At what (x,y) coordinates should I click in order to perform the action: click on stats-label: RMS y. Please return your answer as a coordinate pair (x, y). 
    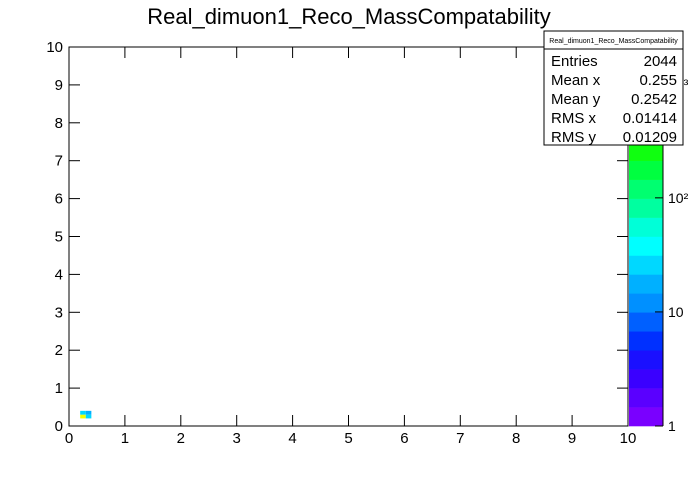
    Looking at the image, I should click on (574, 137).